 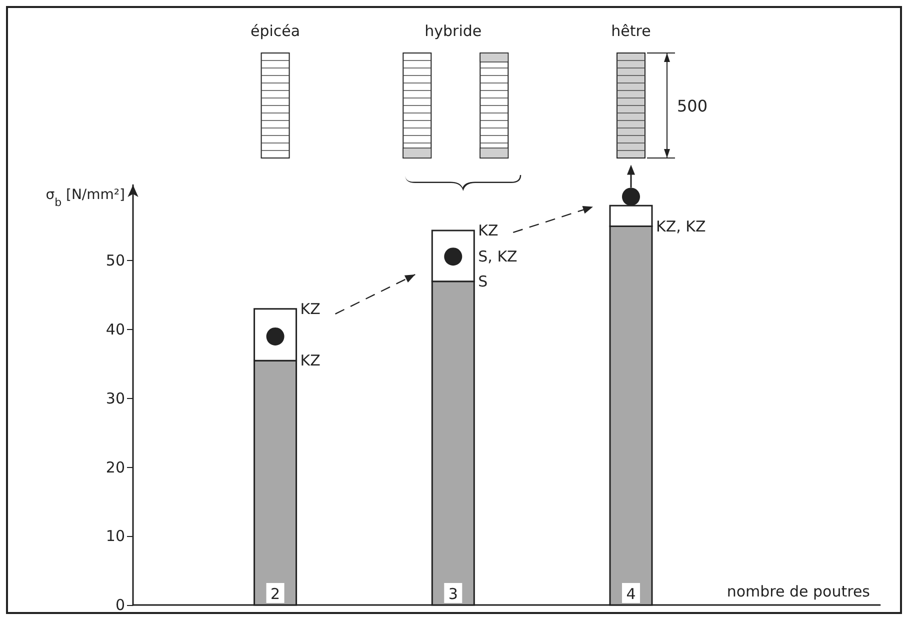 I want to click on annotation: S, so click(x=483, y=281).